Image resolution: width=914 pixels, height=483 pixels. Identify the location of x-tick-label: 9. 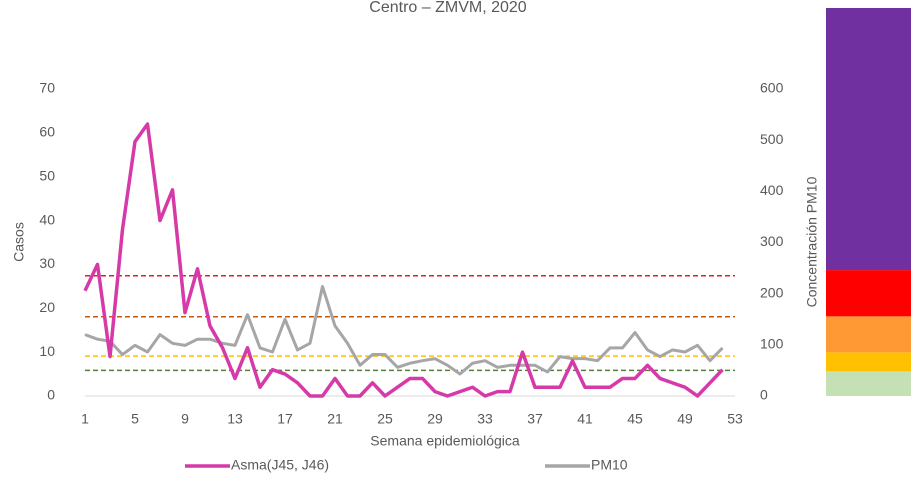
(185, 419).